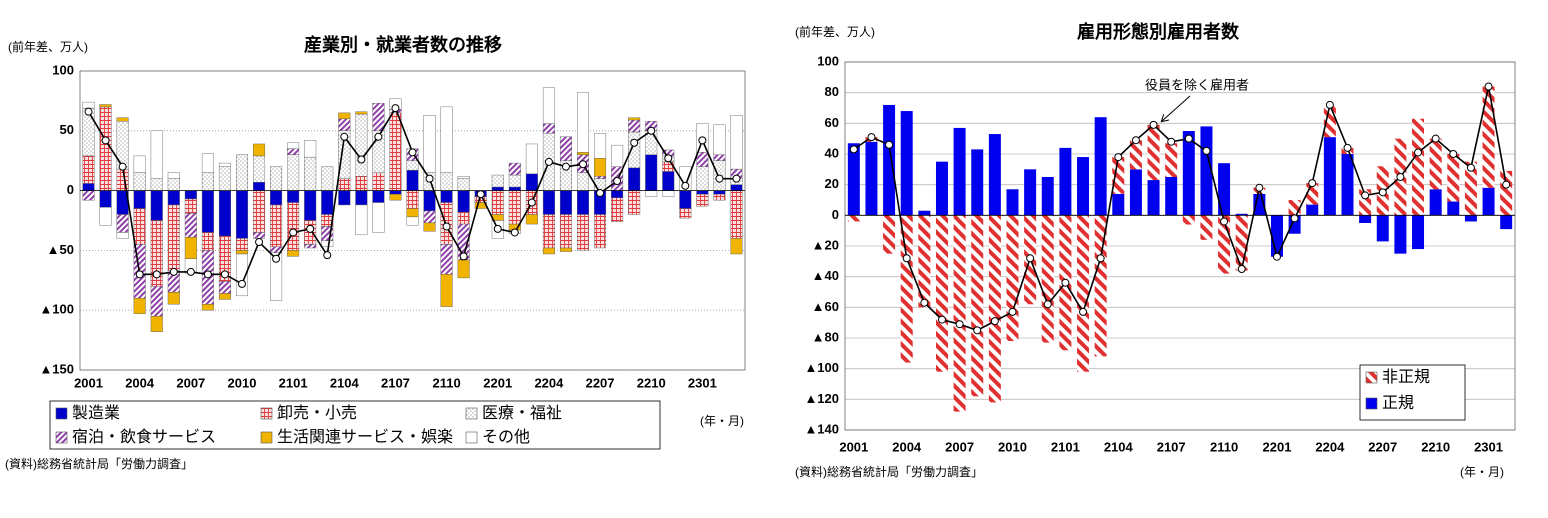 This screenshot has height=518, width=1548. Describe the element at coordinates (317, 413) in the screenshot. I see `legend-label: 卸売・小売` at that location.